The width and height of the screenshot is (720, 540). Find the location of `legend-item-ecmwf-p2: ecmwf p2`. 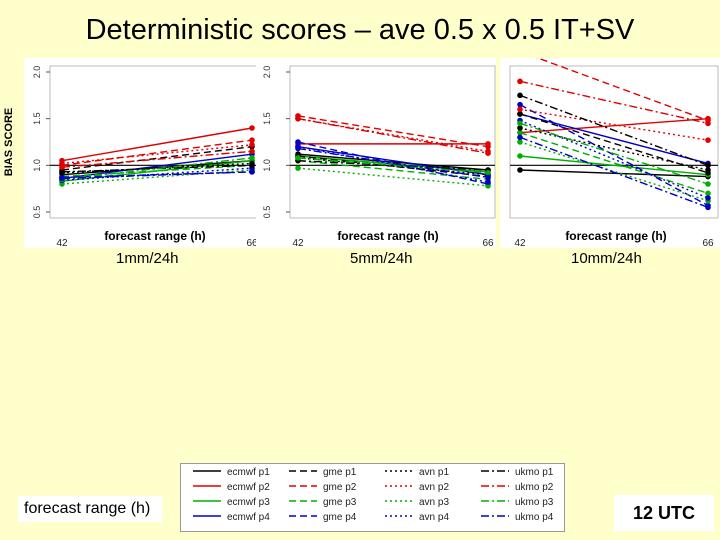

legend-item-ecmwf-p2: ecmwf p2 is located at coordinates (231, 487).